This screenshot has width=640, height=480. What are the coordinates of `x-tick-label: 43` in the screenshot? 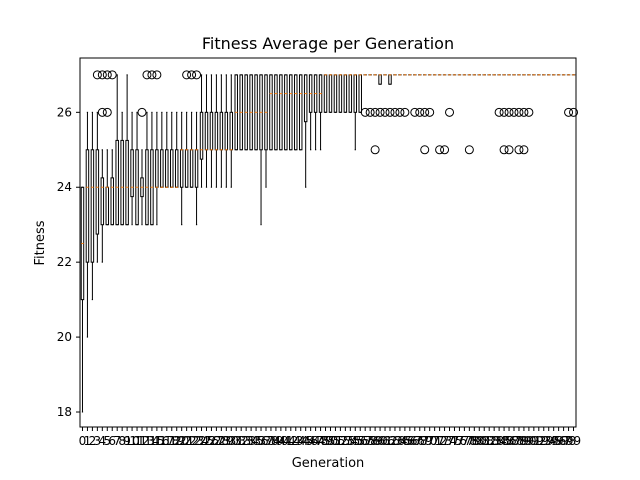 It's located at (295, 441).